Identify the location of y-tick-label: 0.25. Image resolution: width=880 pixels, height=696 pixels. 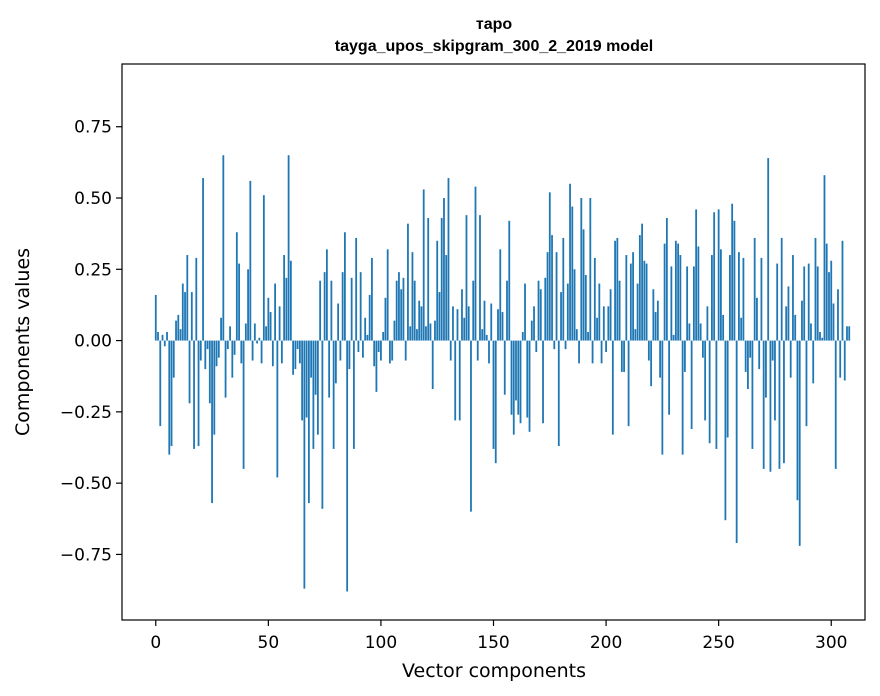
(93, 270).